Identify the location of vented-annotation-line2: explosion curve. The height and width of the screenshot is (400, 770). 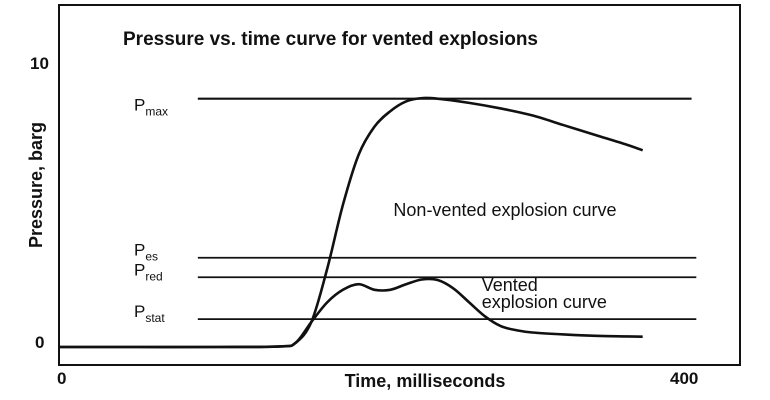
(544, 302).